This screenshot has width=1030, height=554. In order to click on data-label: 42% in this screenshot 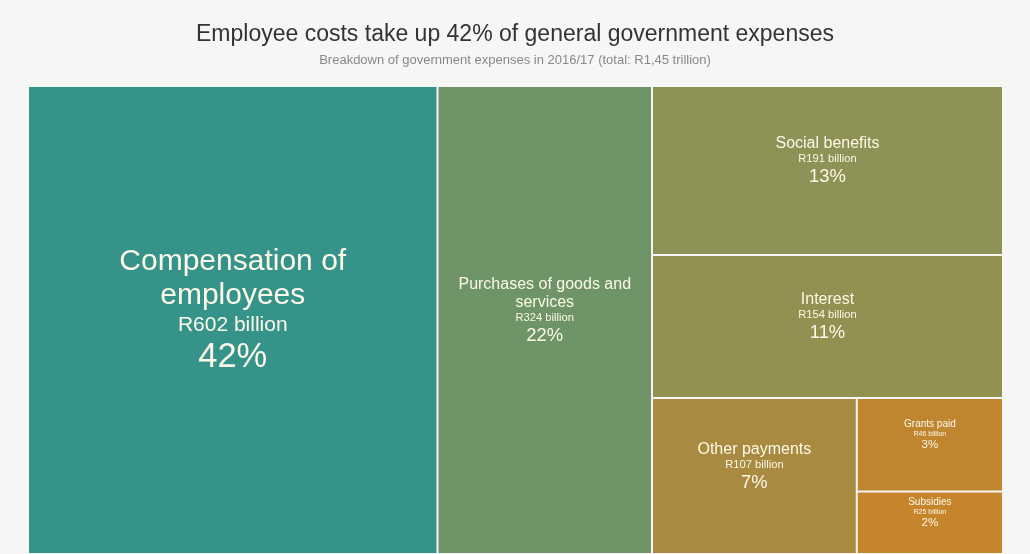, I will do `click(233, 354)`.